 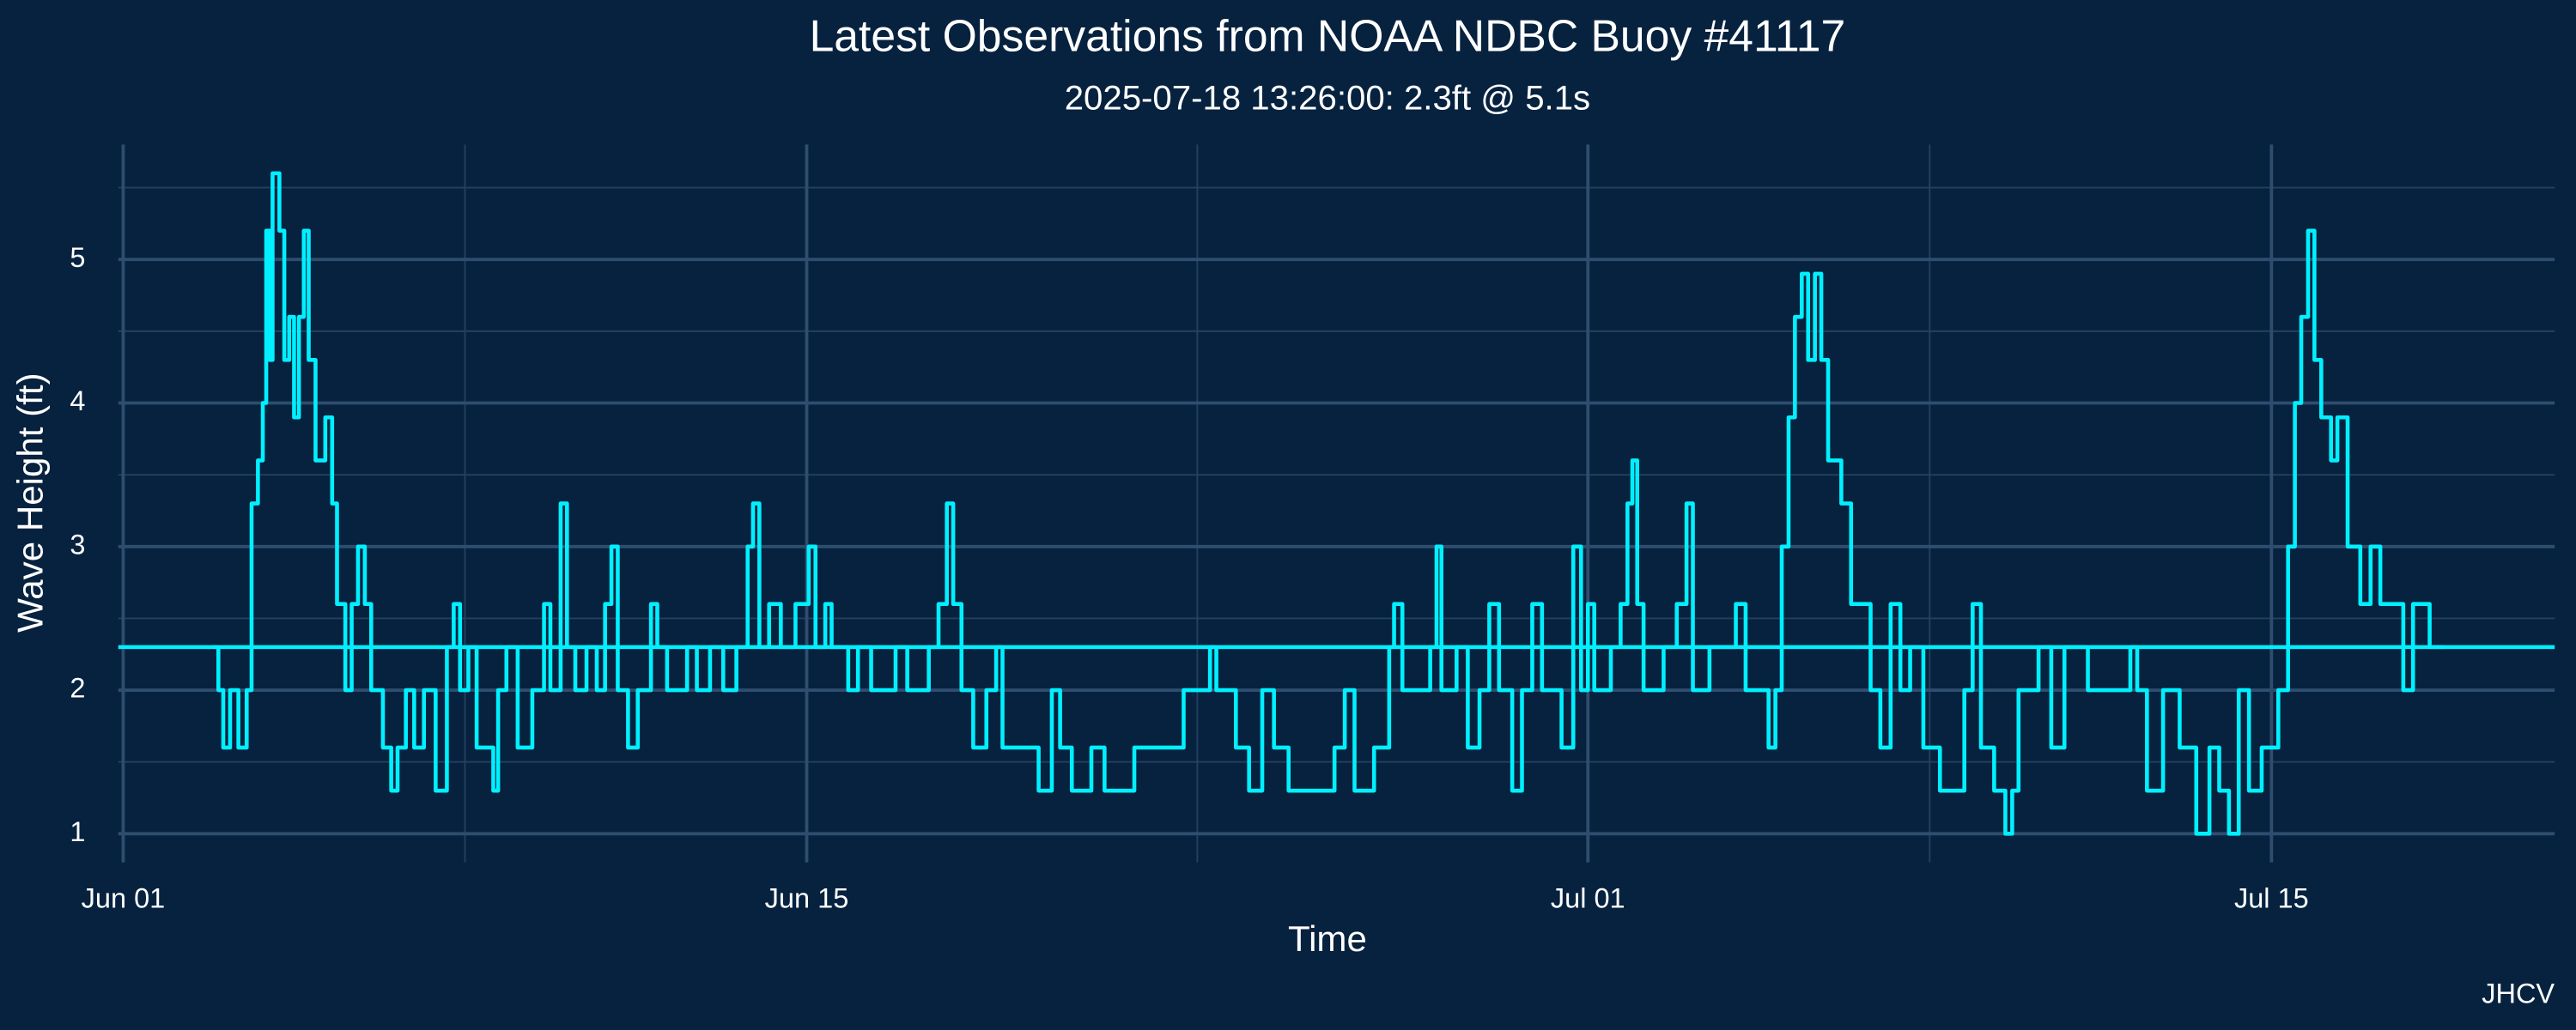 I want to click on x-tick-label: Jun 01, so click(x=124, y=897).